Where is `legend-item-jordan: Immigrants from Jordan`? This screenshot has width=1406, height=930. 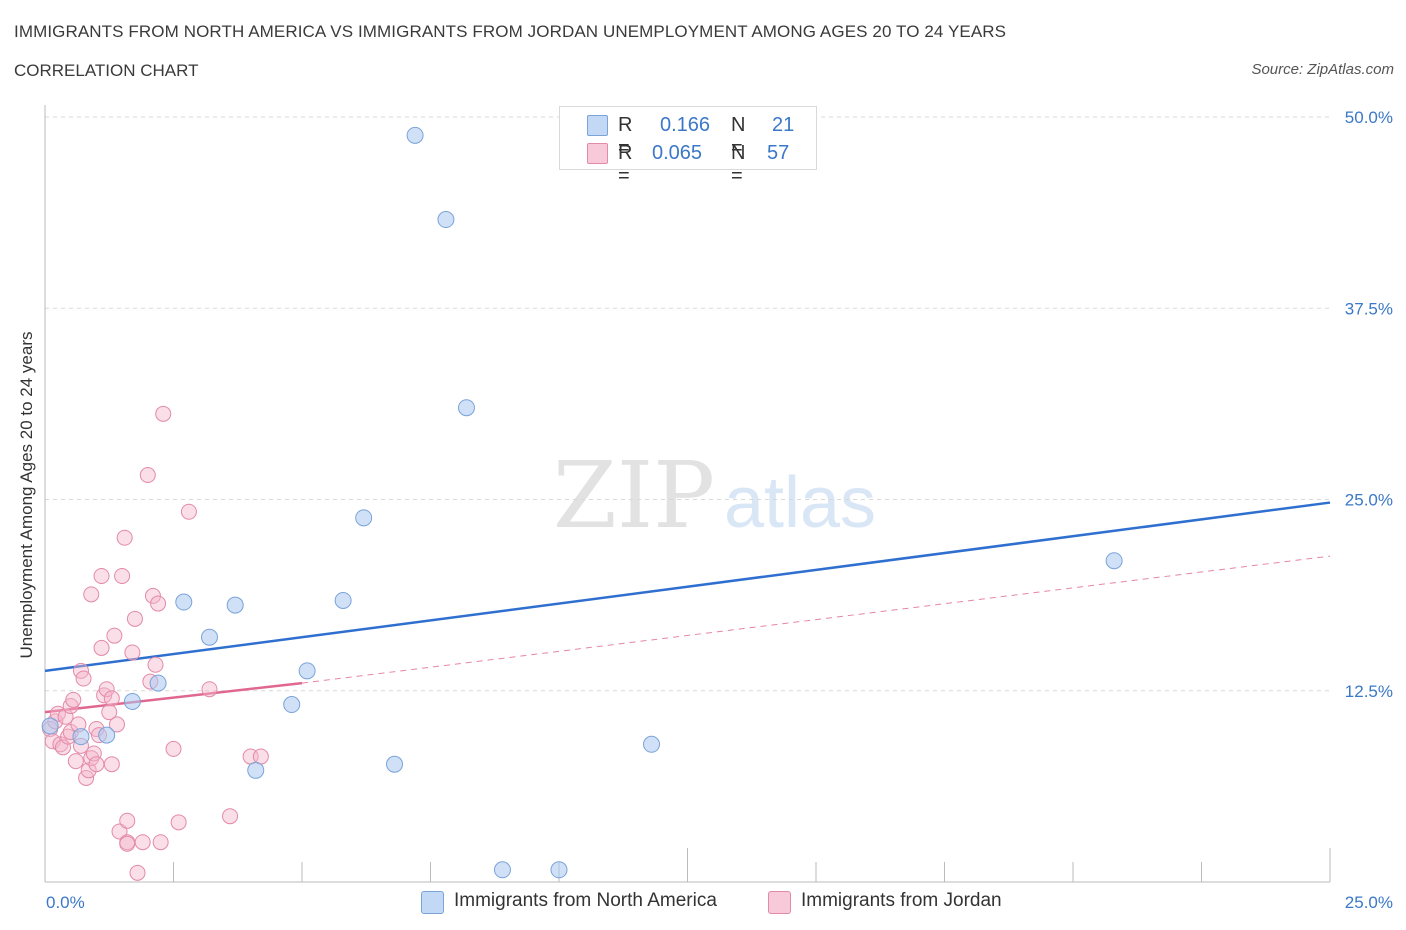
legend-item-jordan: Immigrants from Jordan is located at coordinates (908, 902).